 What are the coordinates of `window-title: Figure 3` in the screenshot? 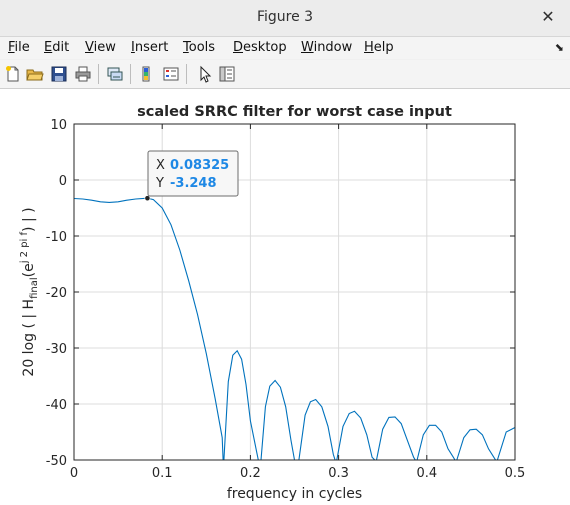 It's located at (285, 17).